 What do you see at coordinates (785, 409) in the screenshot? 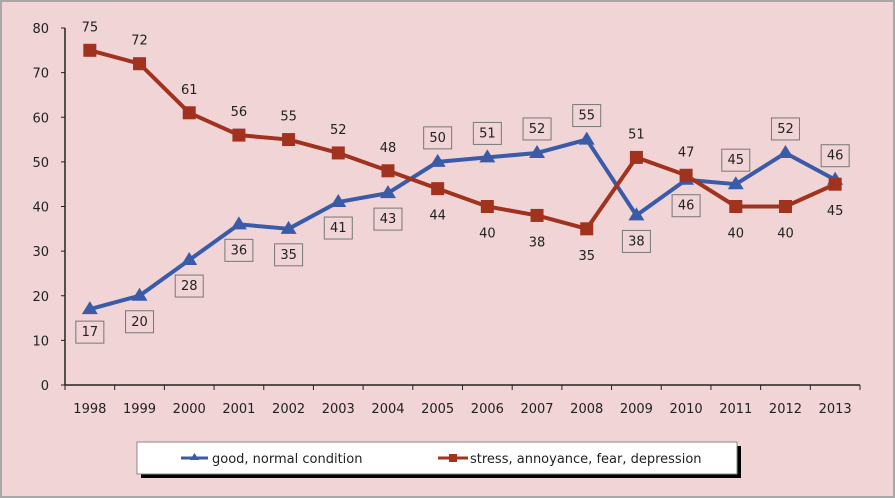
I see `x-tick-label: 2012` at bounding box center [785, 409].